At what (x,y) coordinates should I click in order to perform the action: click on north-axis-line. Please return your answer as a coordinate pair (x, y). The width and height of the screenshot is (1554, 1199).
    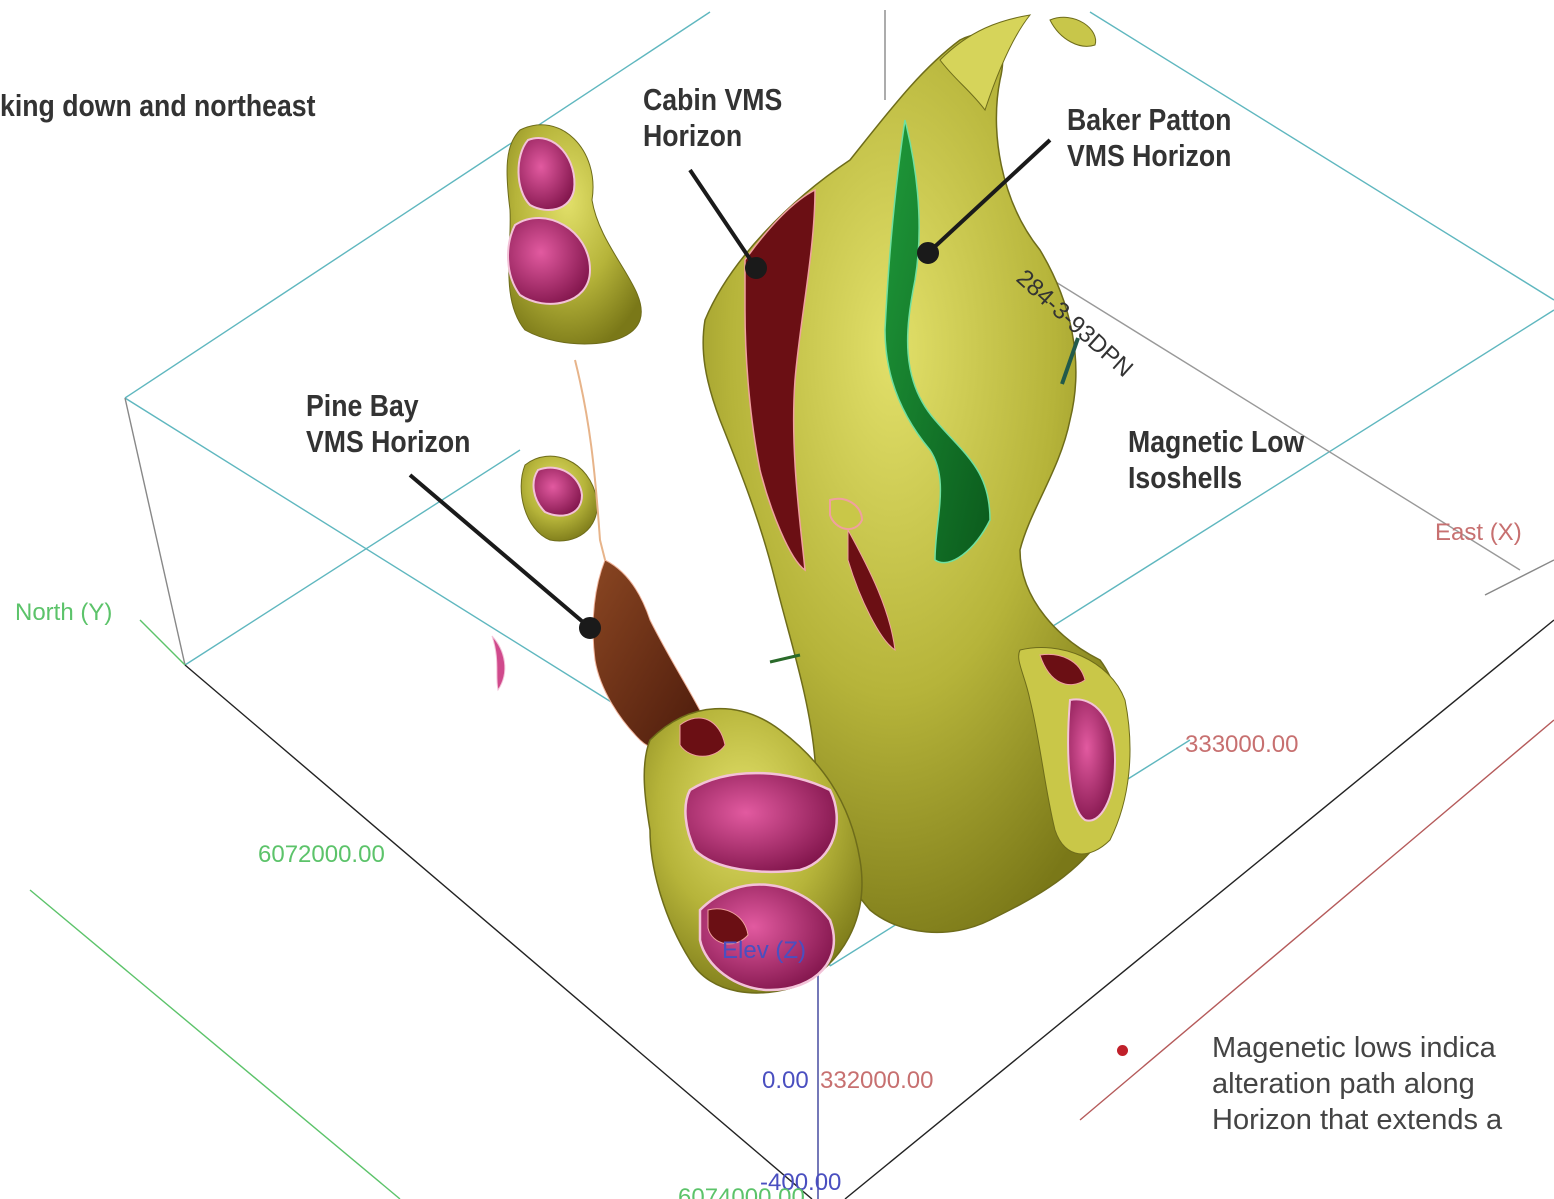
    Looking at the image, I should click on (162, 642).